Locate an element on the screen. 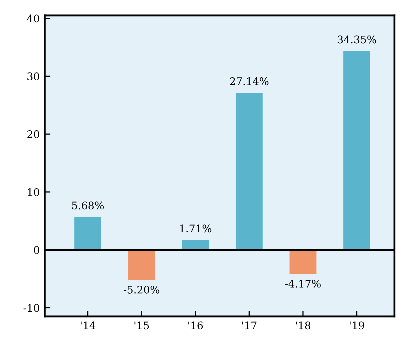  x-tick-label: '16 is located at coordinates (196, 326).